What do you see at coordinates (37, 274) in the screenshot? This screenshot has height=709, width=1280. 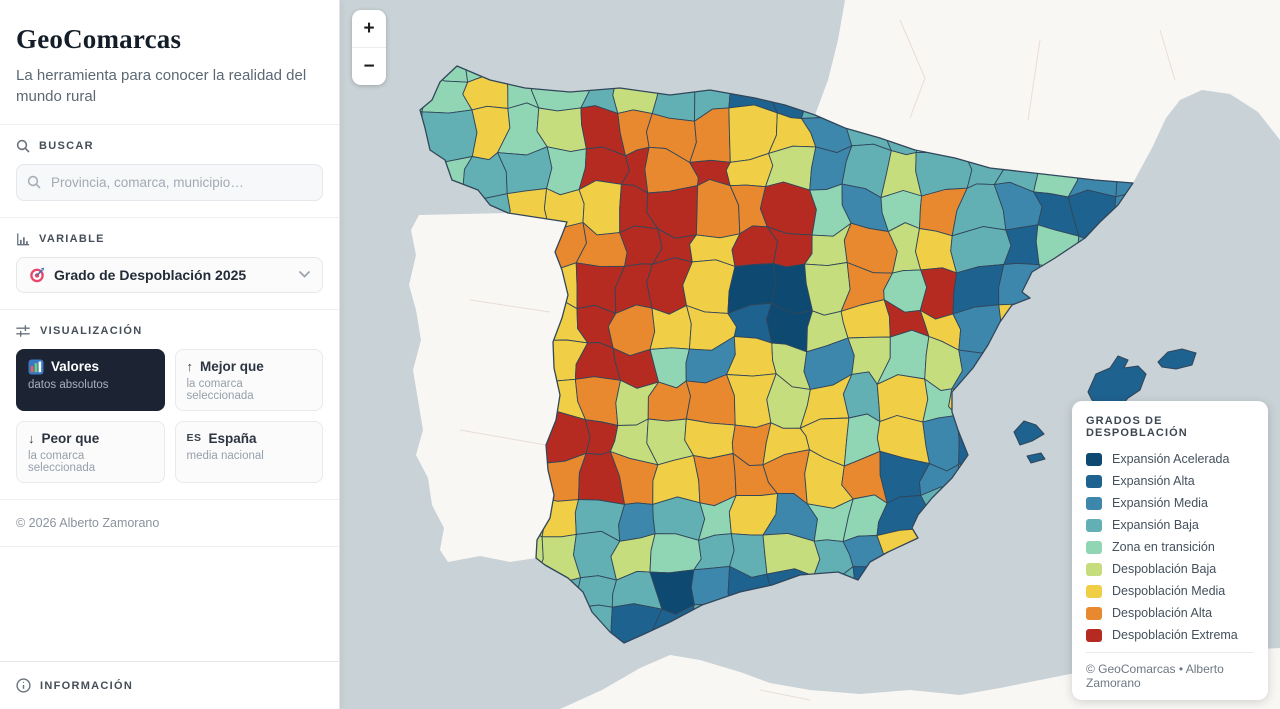 I see `target-icon` at bounding box center [37, 274].